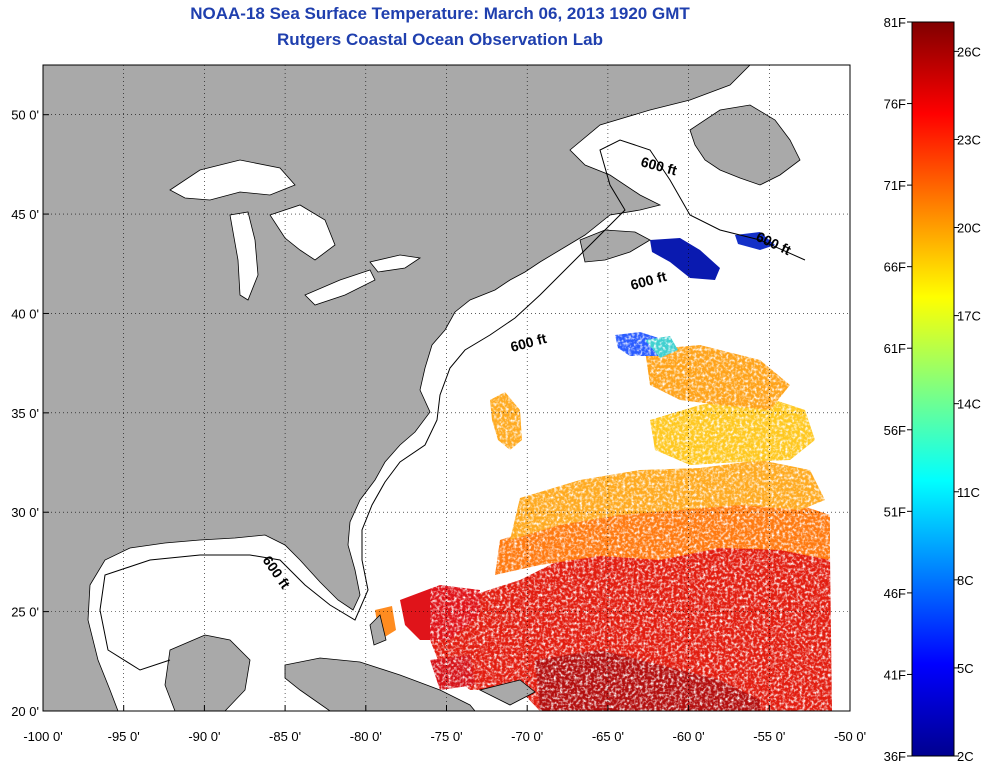 This screenshot has width=984, height=770. I want to click on lon-tick-label: -50 0', so click(850, 736).